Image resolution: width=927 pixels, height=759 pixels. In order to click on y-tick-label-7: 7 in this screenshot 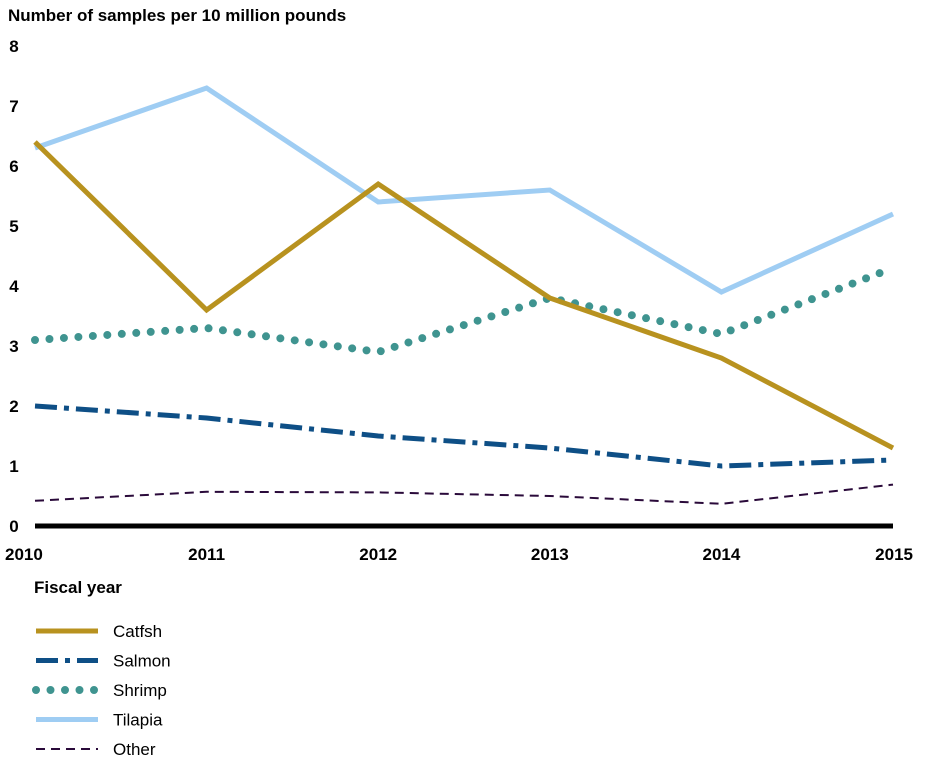, I will do `click(13, 106)`.